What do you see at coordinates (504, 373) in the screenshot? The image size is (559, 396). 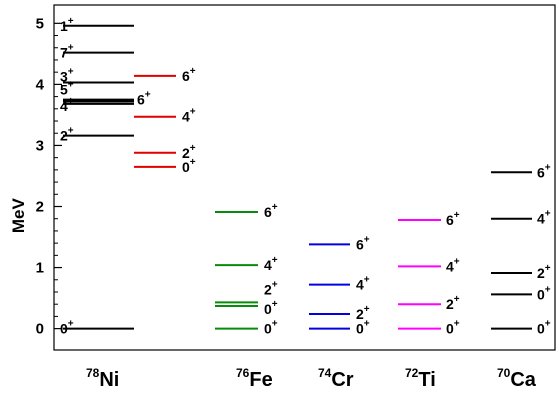 I see `nuclide-mass: 70` at bounding box center [504, 373].